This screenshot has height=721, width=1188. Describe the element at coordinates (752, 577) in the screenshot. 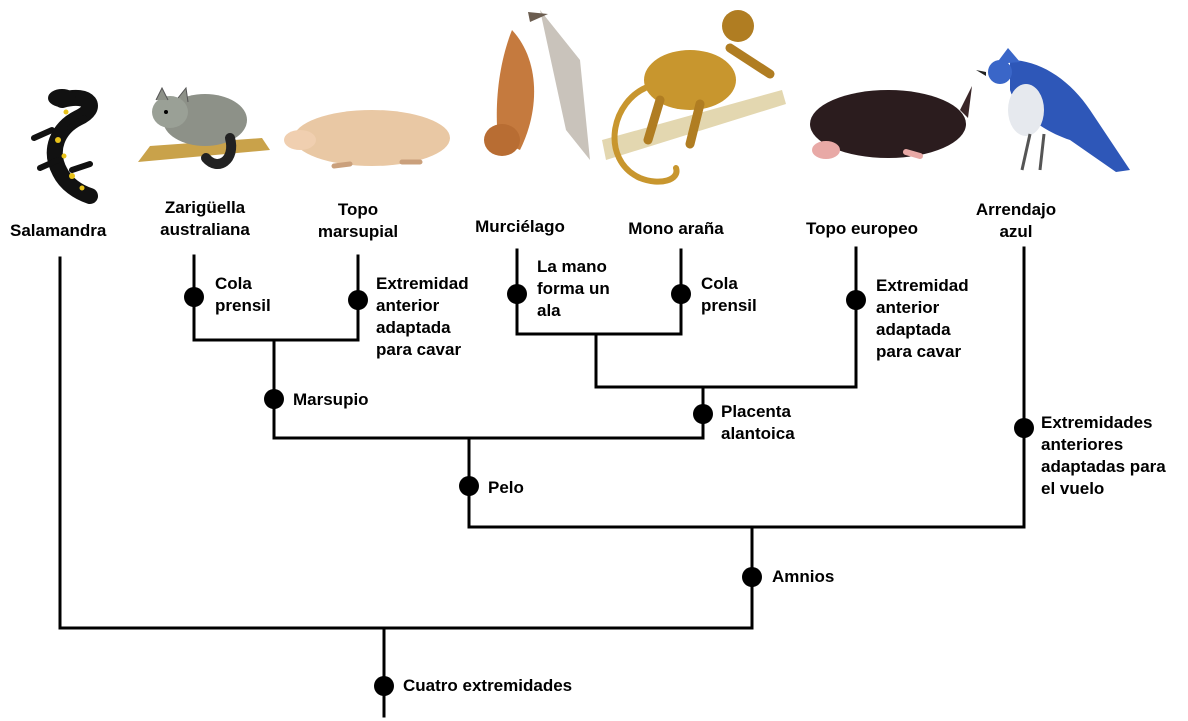

I see `node-amnion` at that location.